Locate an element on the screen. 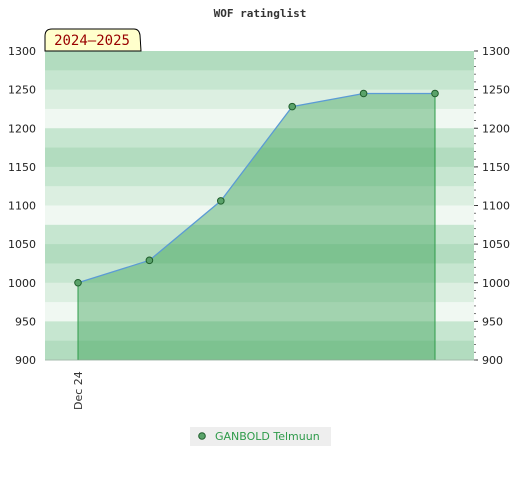 The image size is (520, 480). season-badge: 2024–2025 is located at coordinates (93, 40).